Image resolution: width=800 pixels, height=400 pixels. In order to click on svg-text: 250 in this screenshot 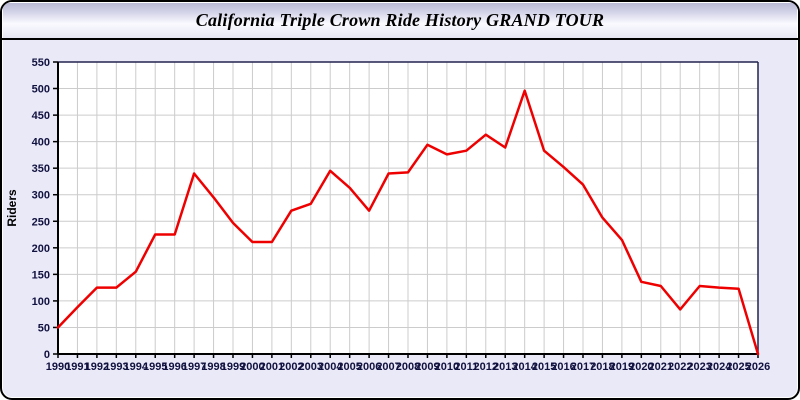, I will do `click(41, 222)`.